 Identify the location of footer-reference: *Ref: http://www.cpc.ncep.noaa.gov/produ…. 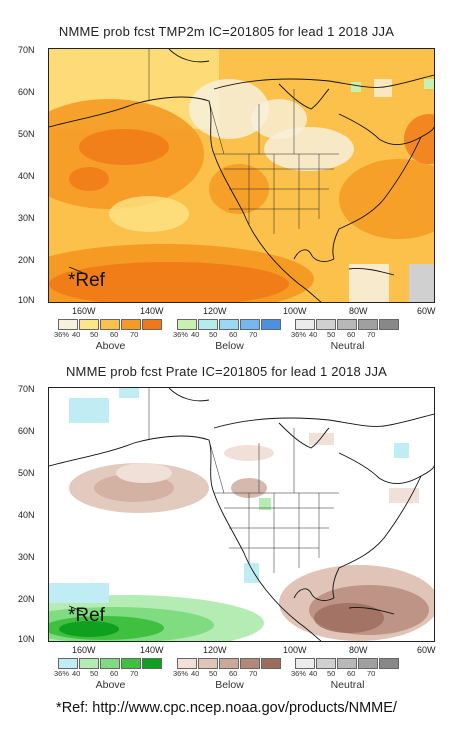
(226, 708).